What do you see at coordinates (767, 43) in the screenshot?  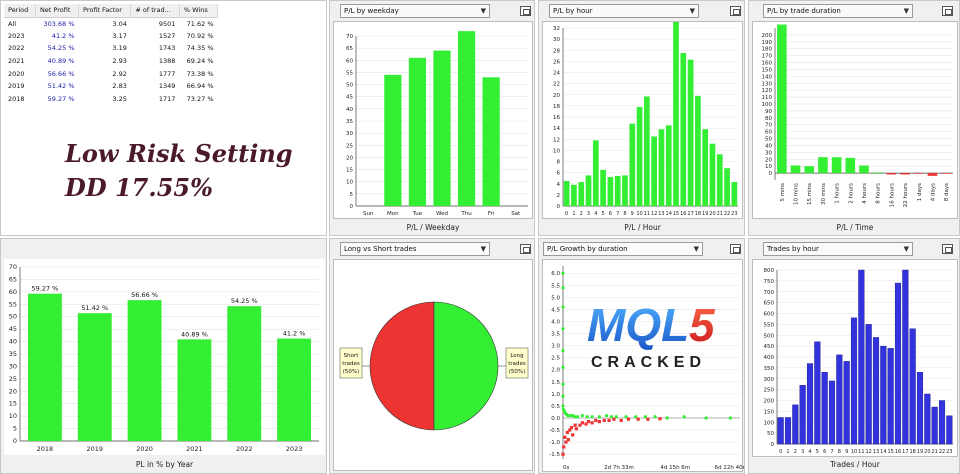 I see `y-tick-label: 190` at bounding box center [767, 43].